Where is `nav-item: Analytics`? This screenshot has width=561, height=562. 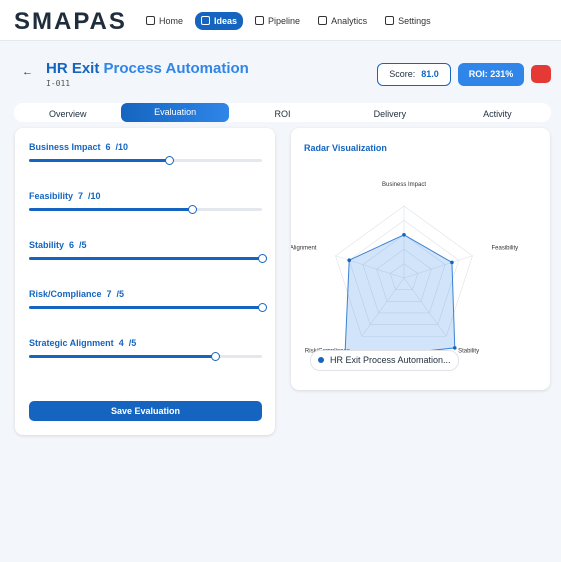
nav-item: Analytics is located at coordinates (342, 21).